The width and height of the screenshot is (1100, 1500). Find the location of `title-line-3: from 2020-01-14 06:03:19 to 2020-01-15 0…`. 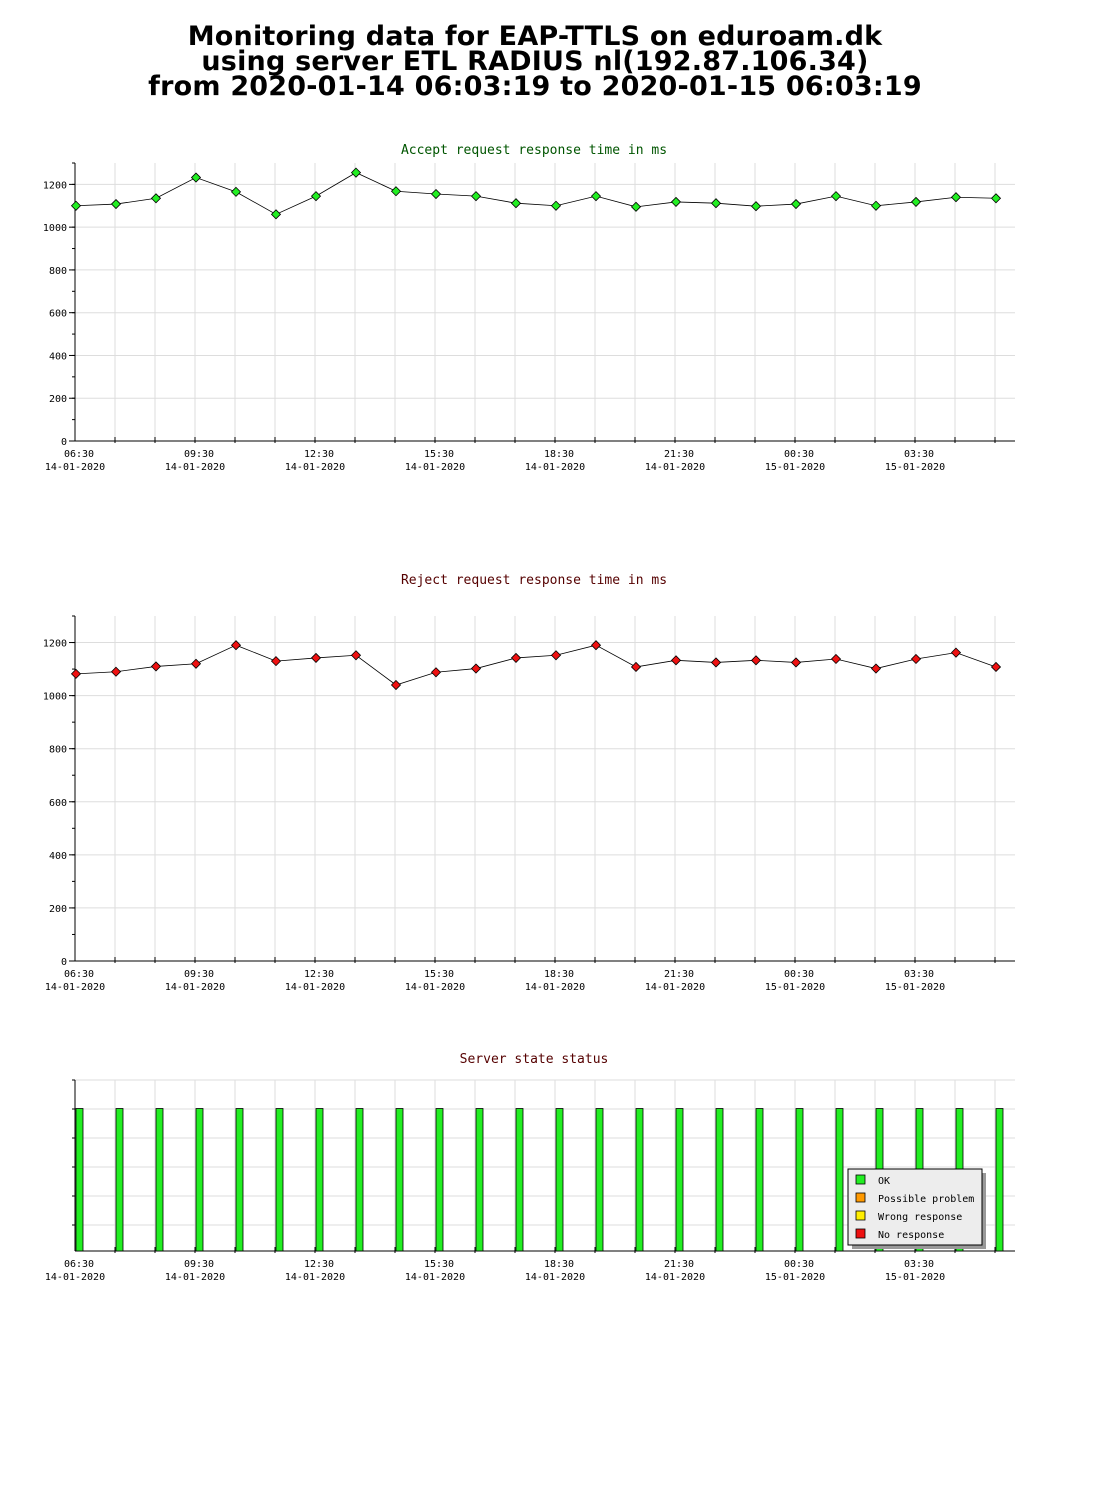

title-line-3: from 2020-01-14 06:03:19 to 2020-01-15 0… is located at coordinates (535, 86).